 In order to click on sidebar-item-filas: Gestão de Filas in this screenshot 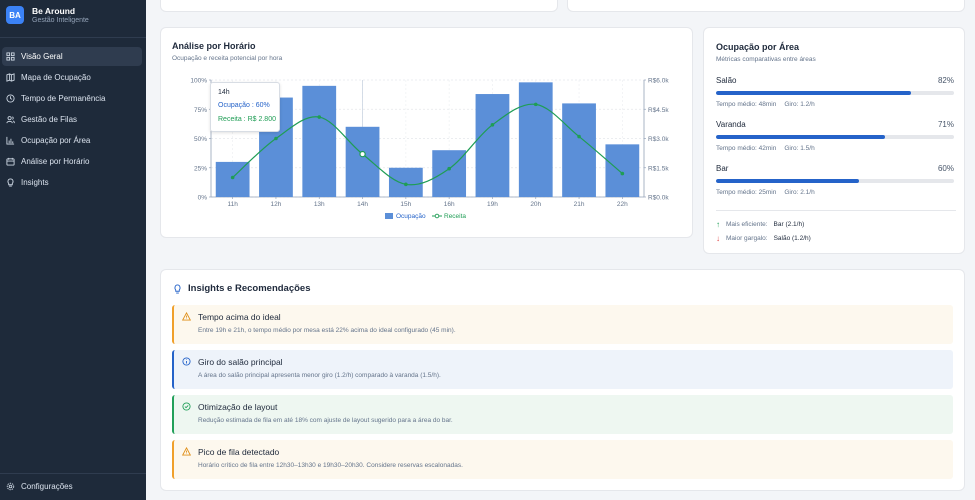, I will do `click(72, 119)`.